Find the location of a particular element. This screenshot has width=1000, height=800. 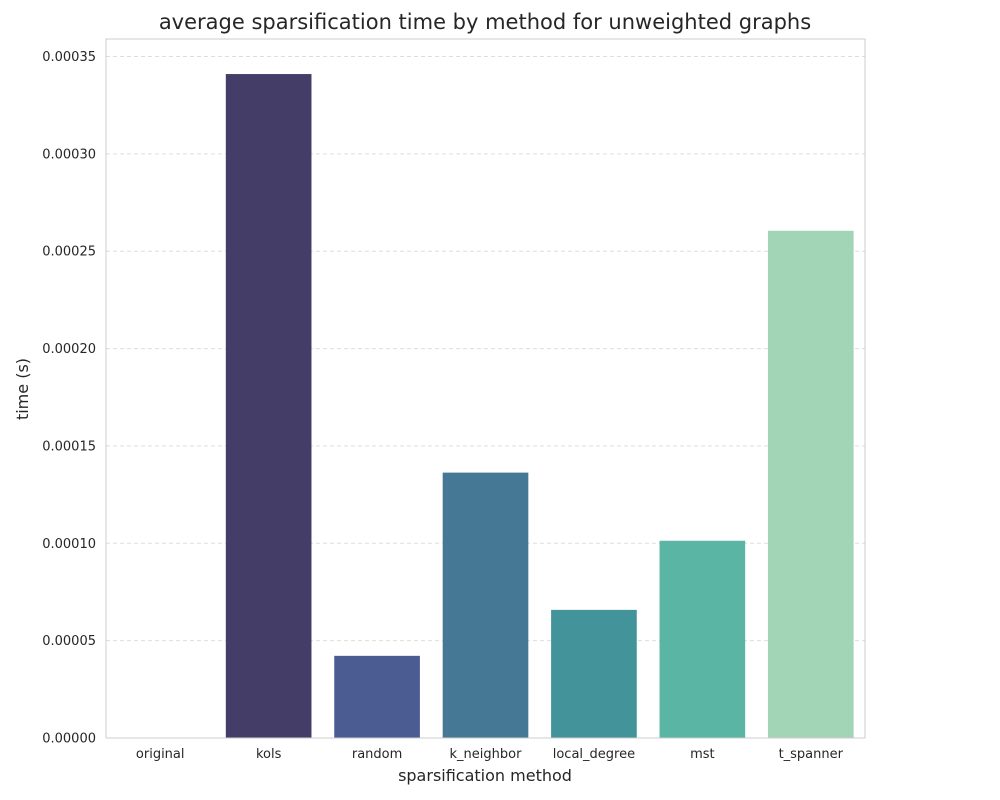

x-tick-label: kols is located at coordinates (269, 754).